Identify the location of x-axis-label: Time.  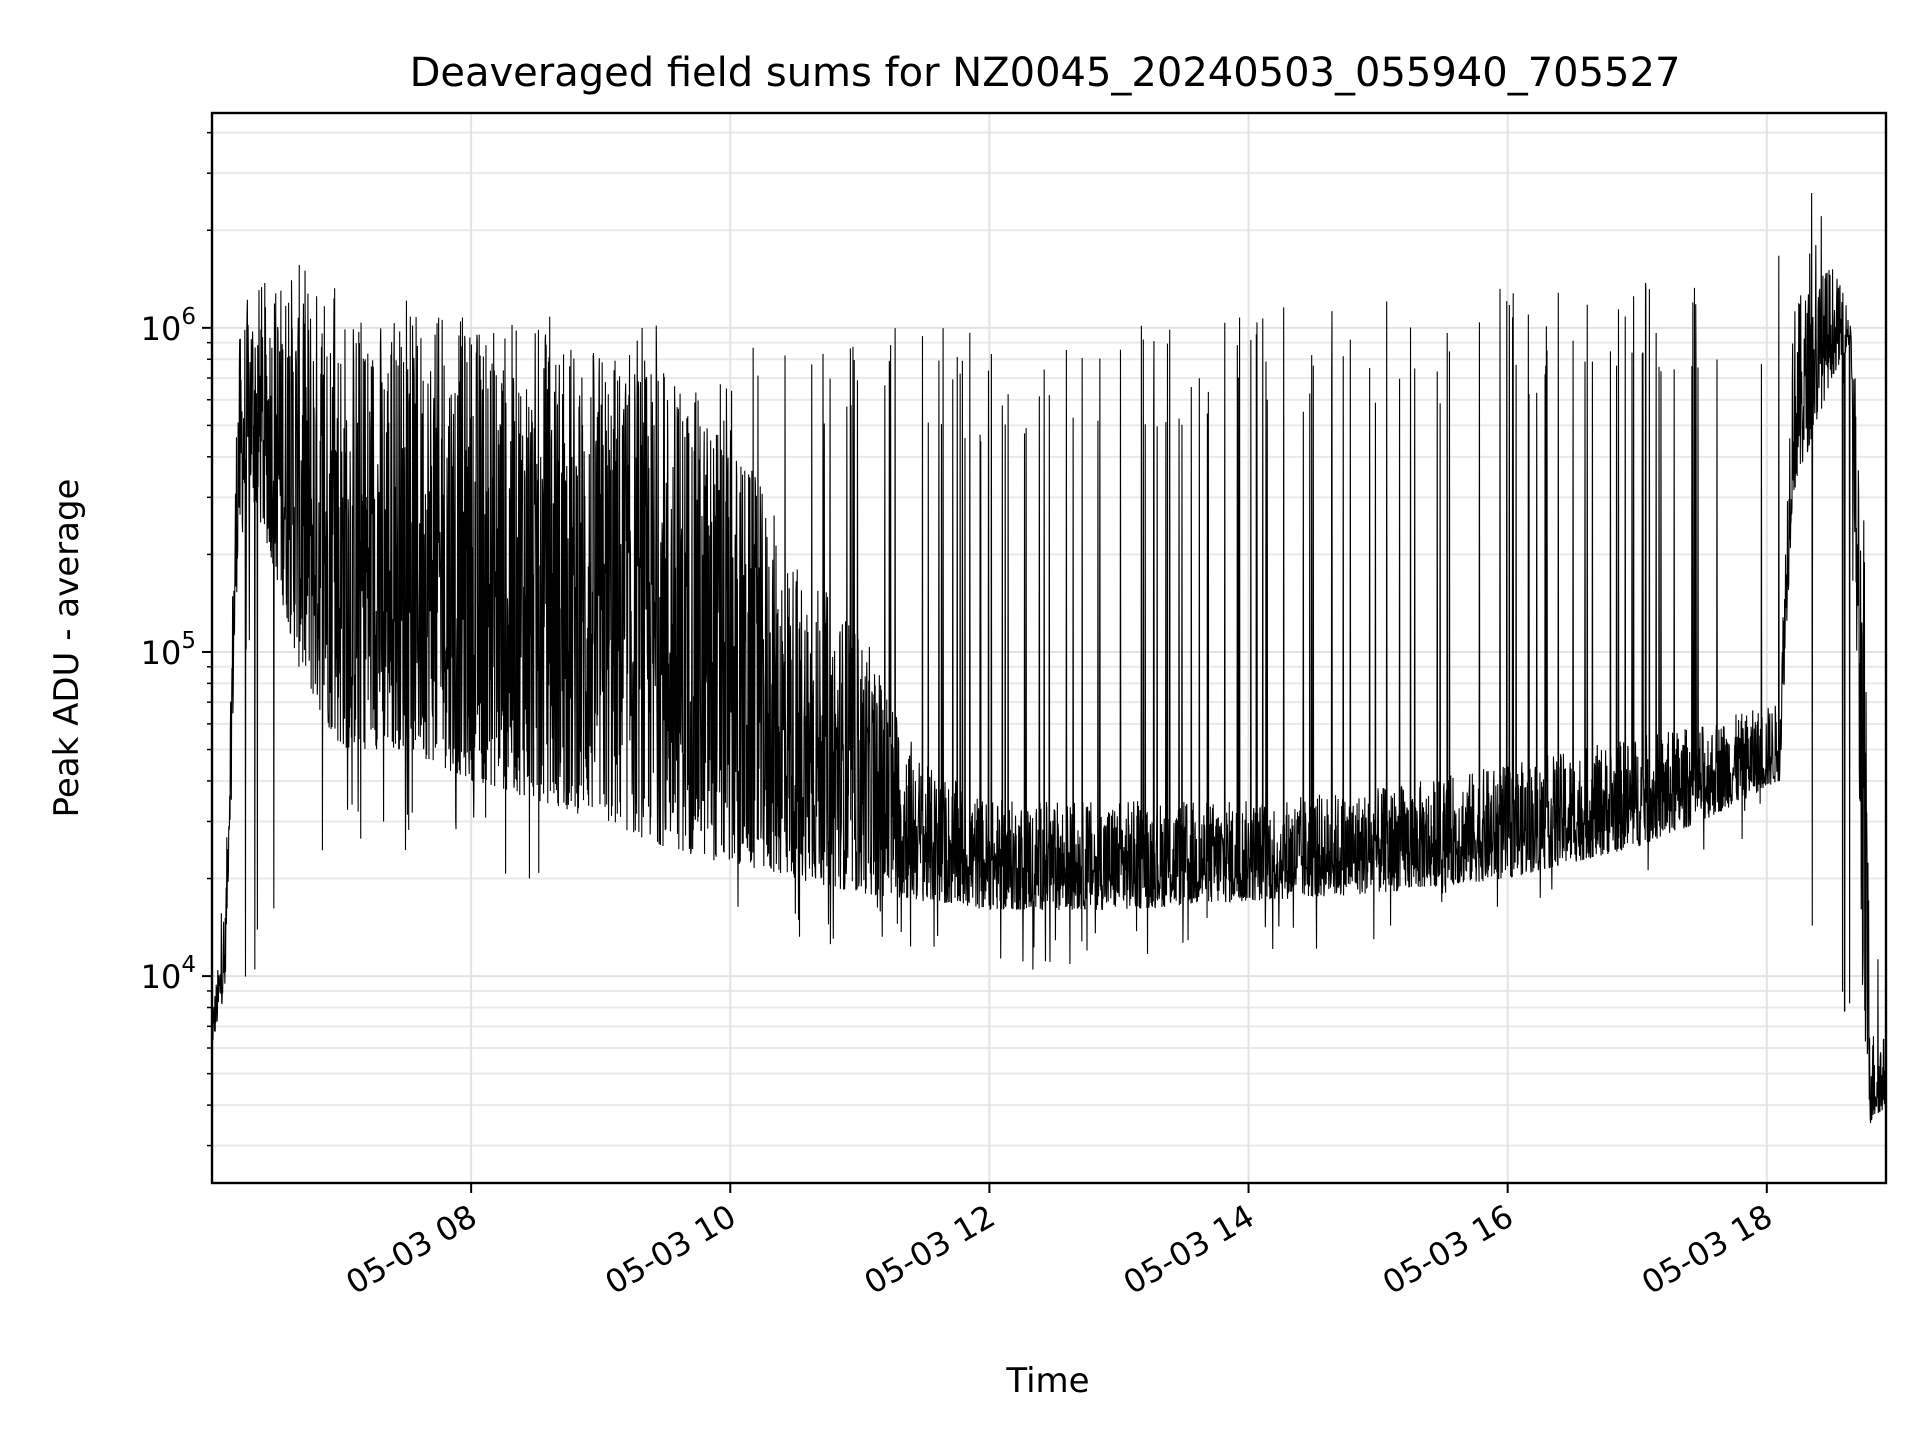
(1047, 1381).